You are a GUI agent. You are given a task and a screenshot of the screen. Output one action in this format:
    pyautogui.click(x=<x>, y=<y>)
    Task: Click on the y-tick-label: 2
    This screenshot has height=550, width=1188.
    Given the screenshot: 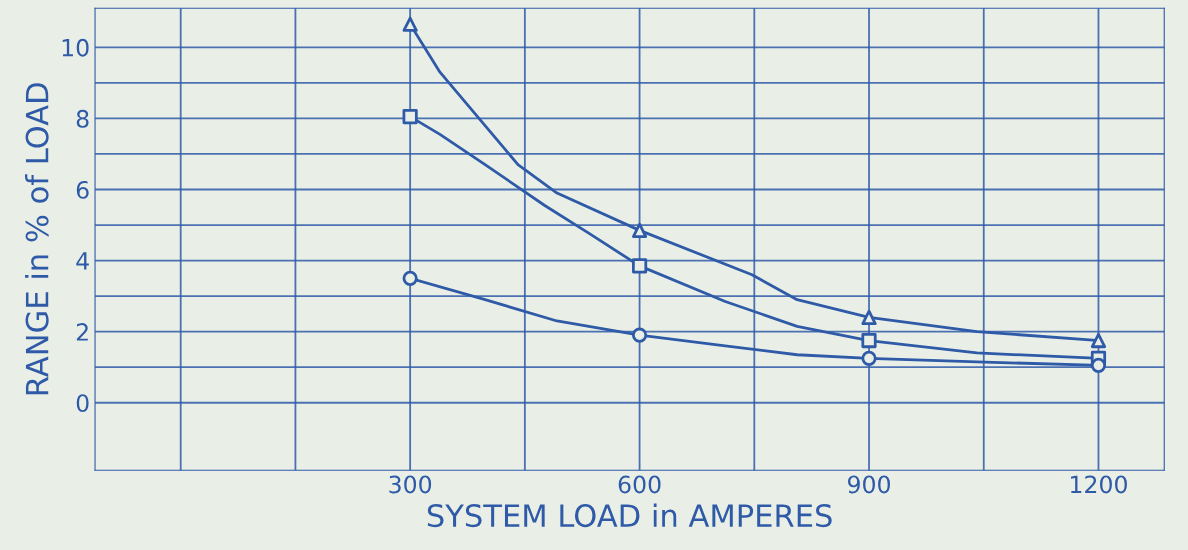 What is the action you would take?
    pyautogui.click(x=82, y=332)
    